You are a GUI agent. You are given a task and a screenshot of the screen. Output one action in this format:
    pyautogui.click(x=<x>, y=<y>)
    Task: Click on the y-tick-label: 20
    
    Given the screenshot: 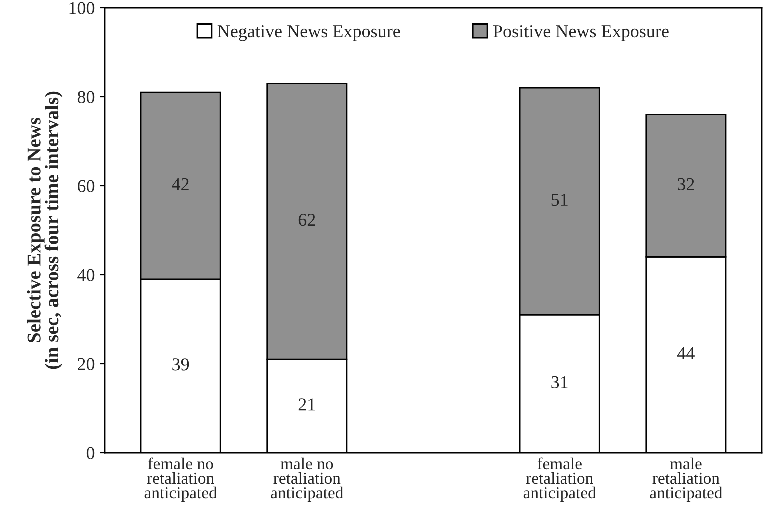 What is the action you would take?
    pyautogui.click(x=86, y=364)
    